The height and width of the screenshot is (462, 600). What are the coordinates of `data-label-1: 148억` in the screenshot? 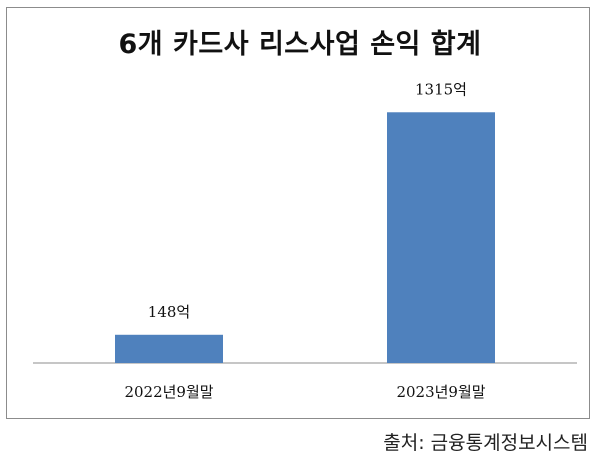 It's located at (169, 312).